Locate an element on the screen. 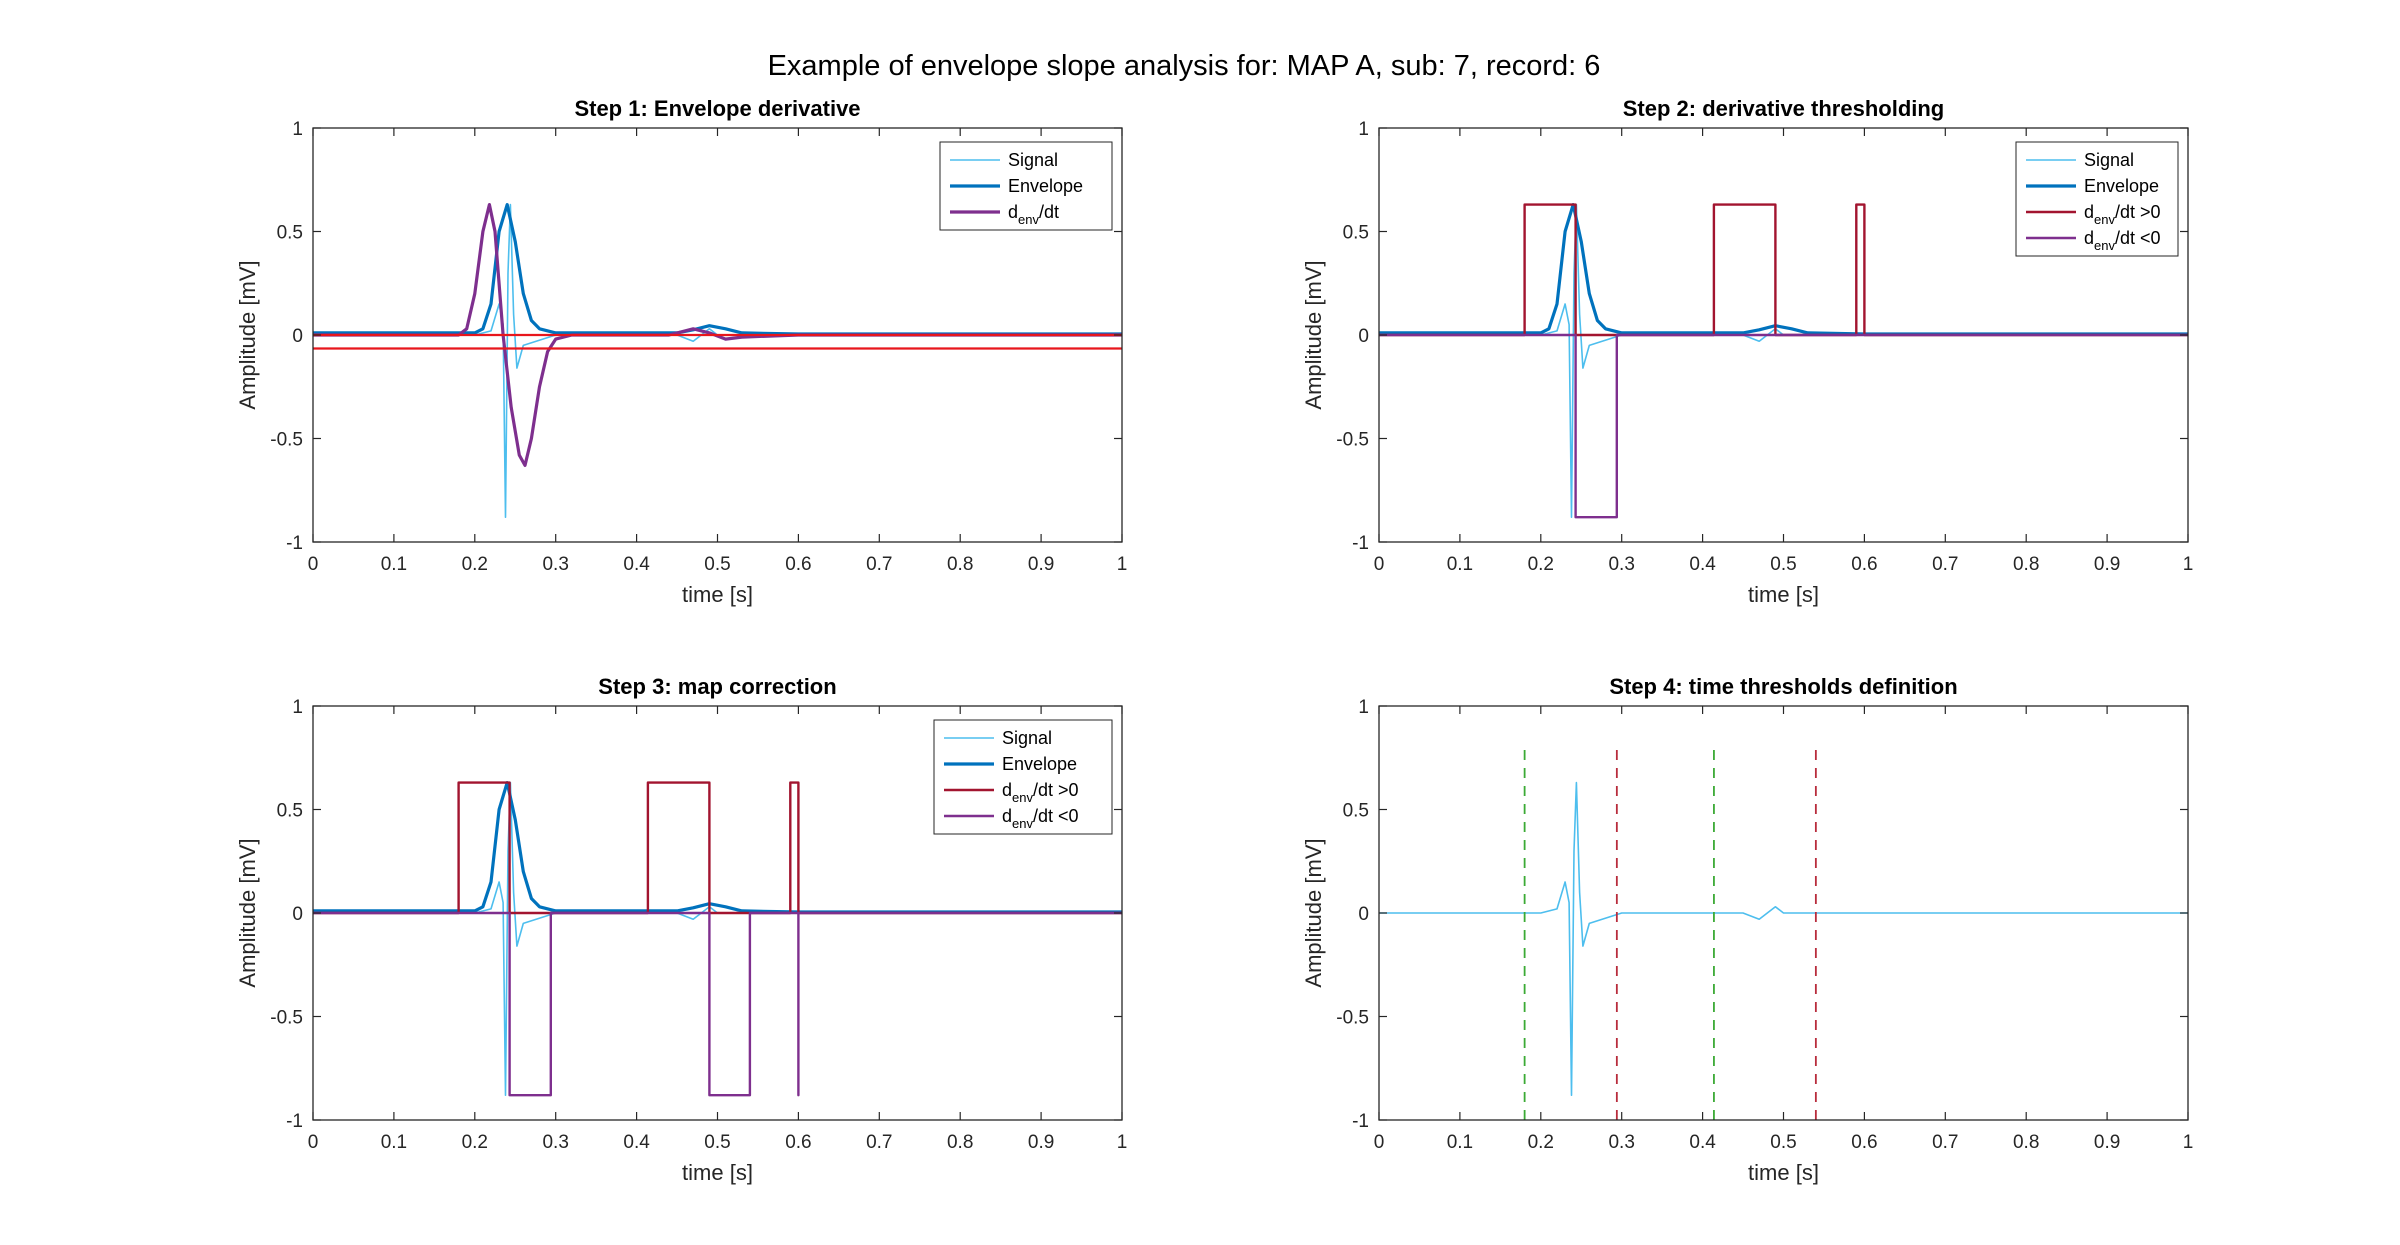 Image resolution: width=2400 pixels, height=1245 pixels. series-signal-line is located at coordinates (1783, 938).